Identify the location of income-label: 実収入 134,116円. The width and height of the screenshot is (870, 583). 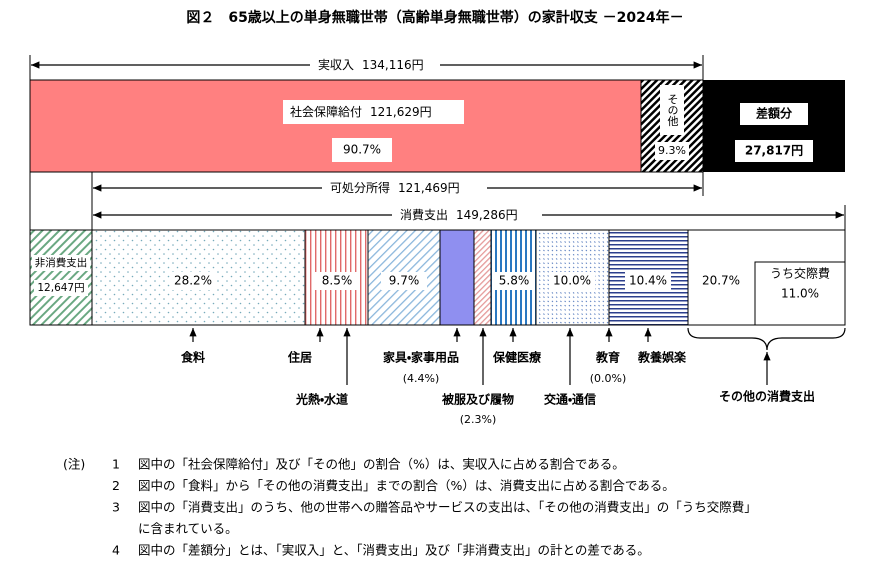
(371, 65).